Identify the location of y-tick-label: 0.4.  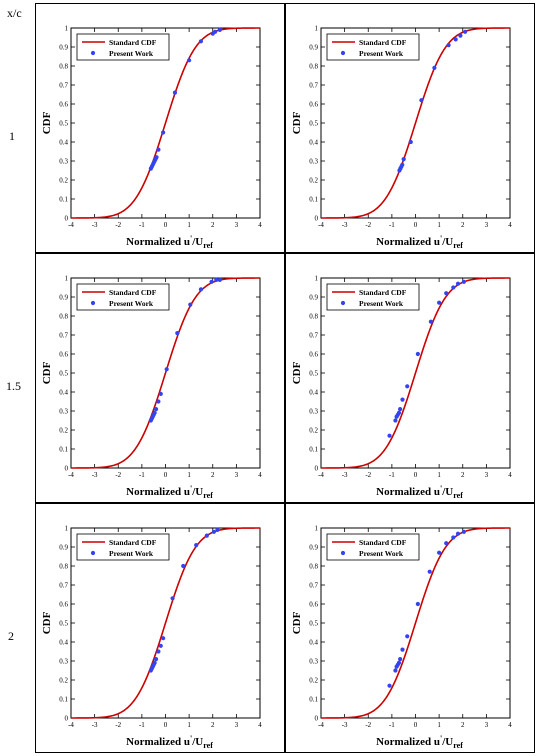
(63, 143).